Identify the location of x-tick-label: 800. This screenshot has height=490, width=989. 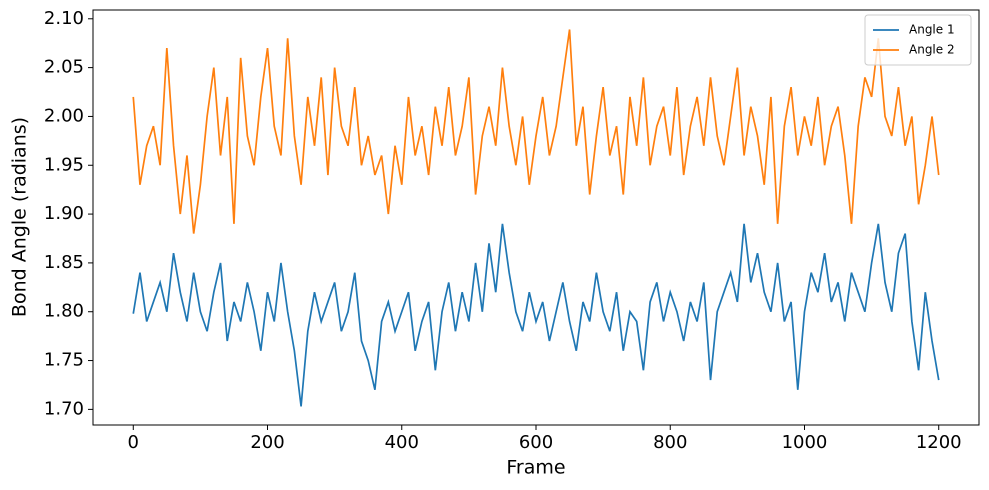
(670, 442).